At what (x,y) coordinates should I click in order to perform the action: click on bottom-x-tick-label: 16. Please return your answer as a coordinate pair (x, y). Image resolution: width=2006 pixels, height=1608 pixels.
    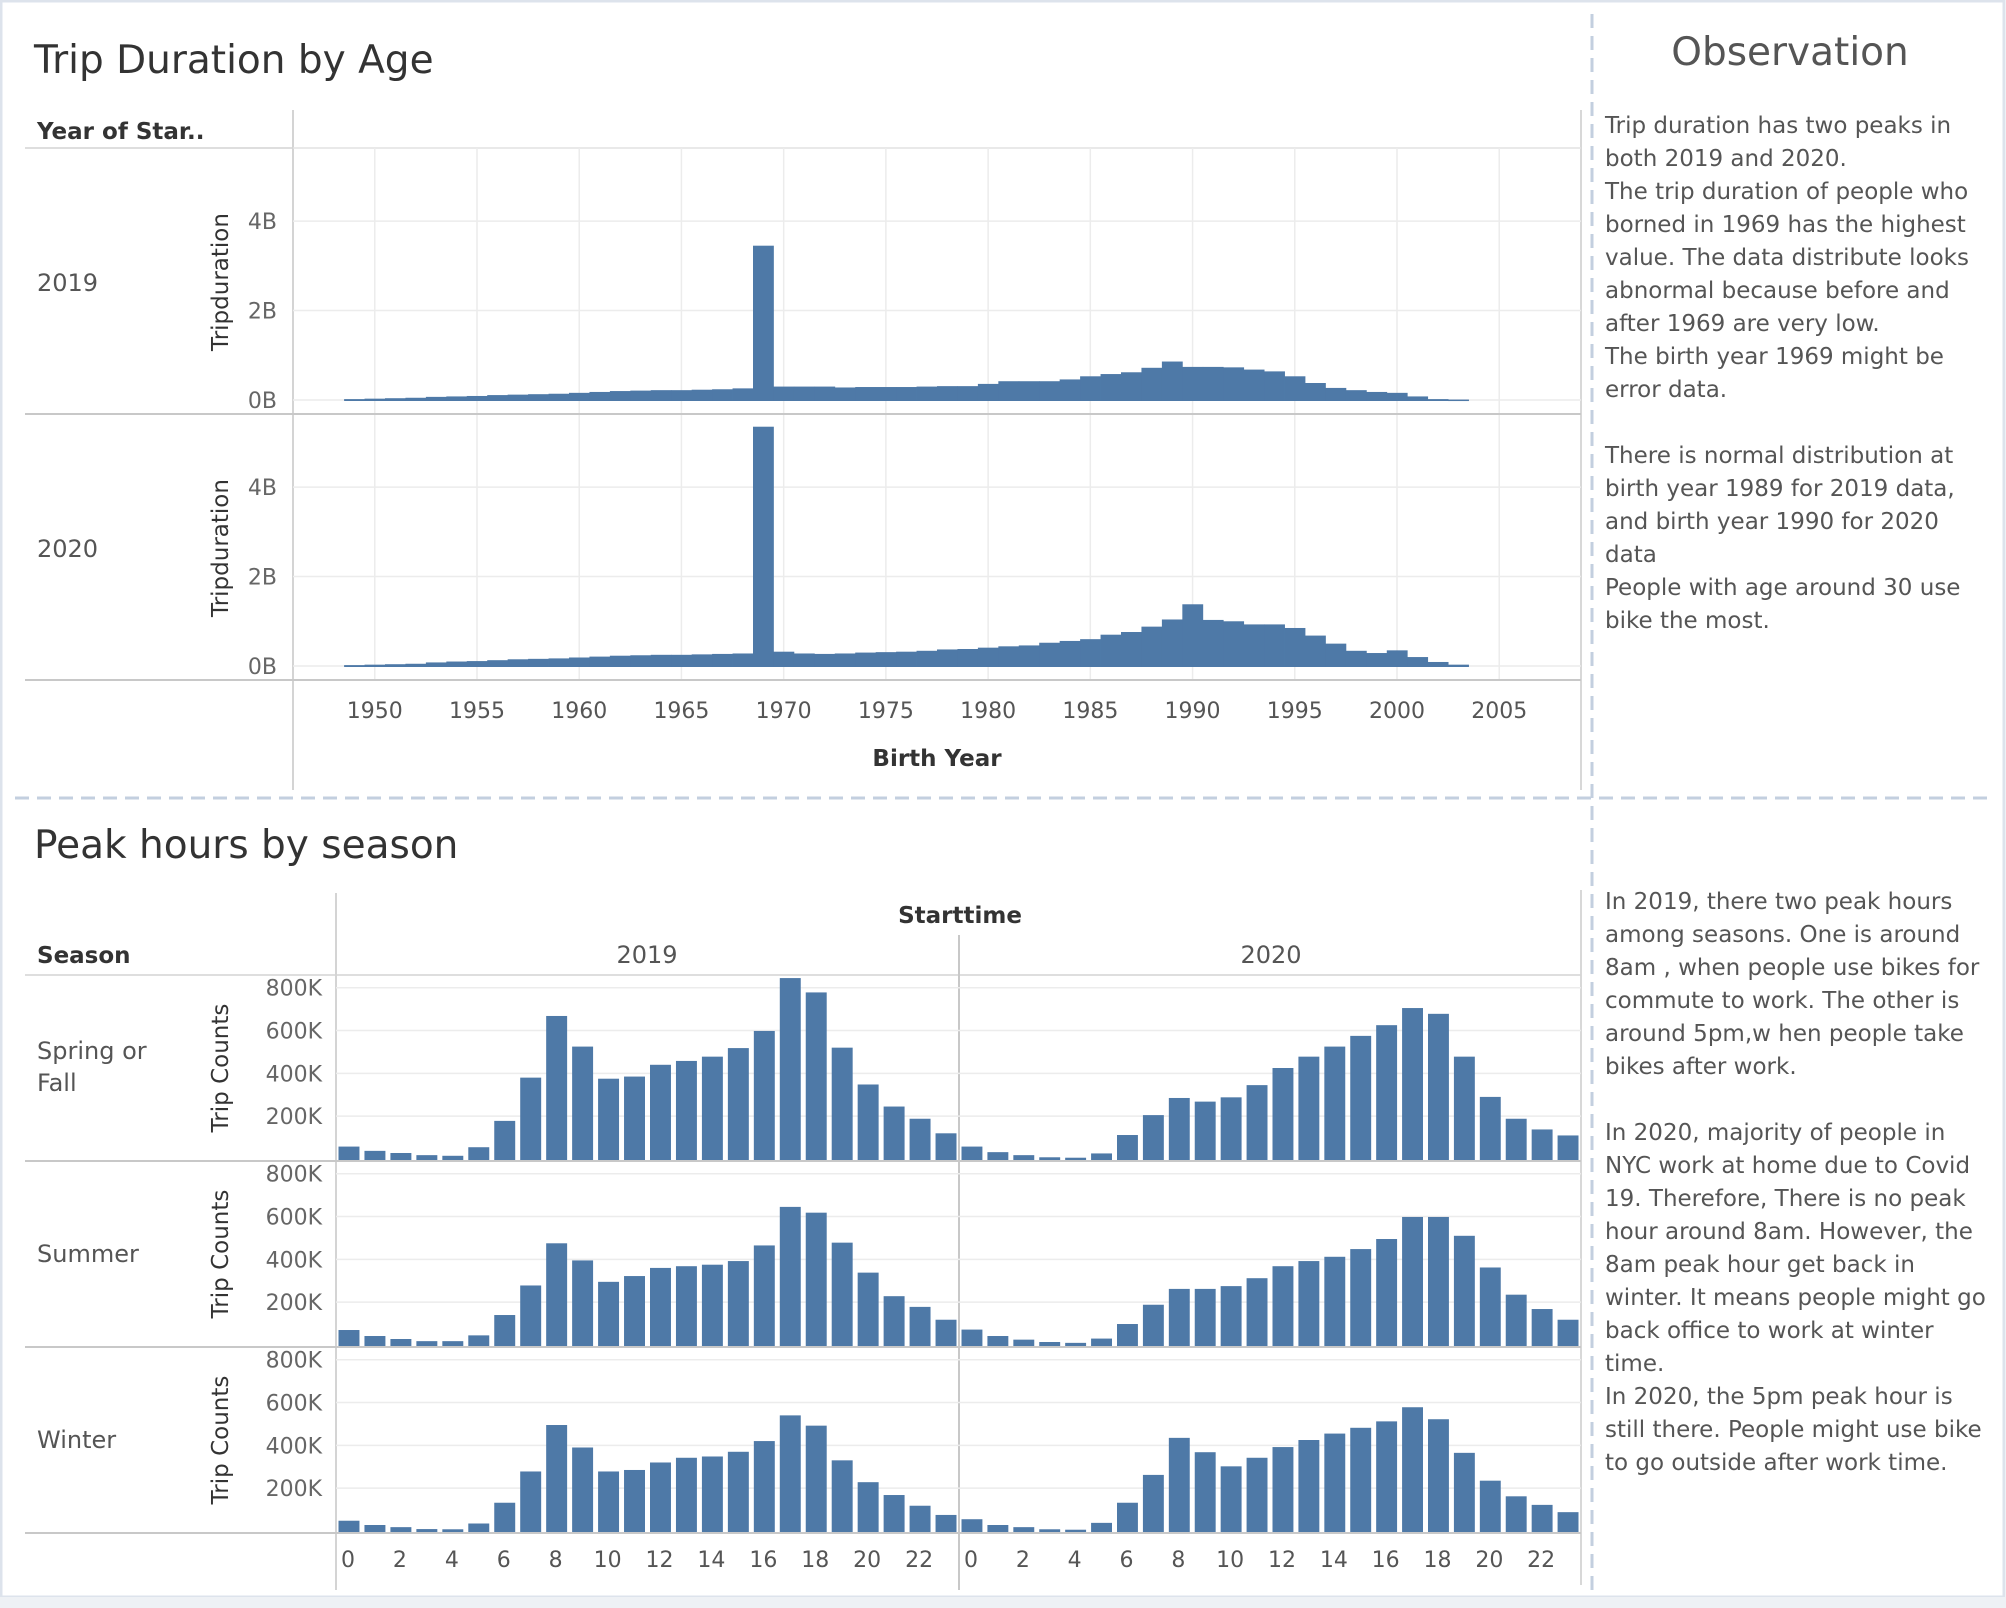
    Looking at the image, I should click on (763, 1560).